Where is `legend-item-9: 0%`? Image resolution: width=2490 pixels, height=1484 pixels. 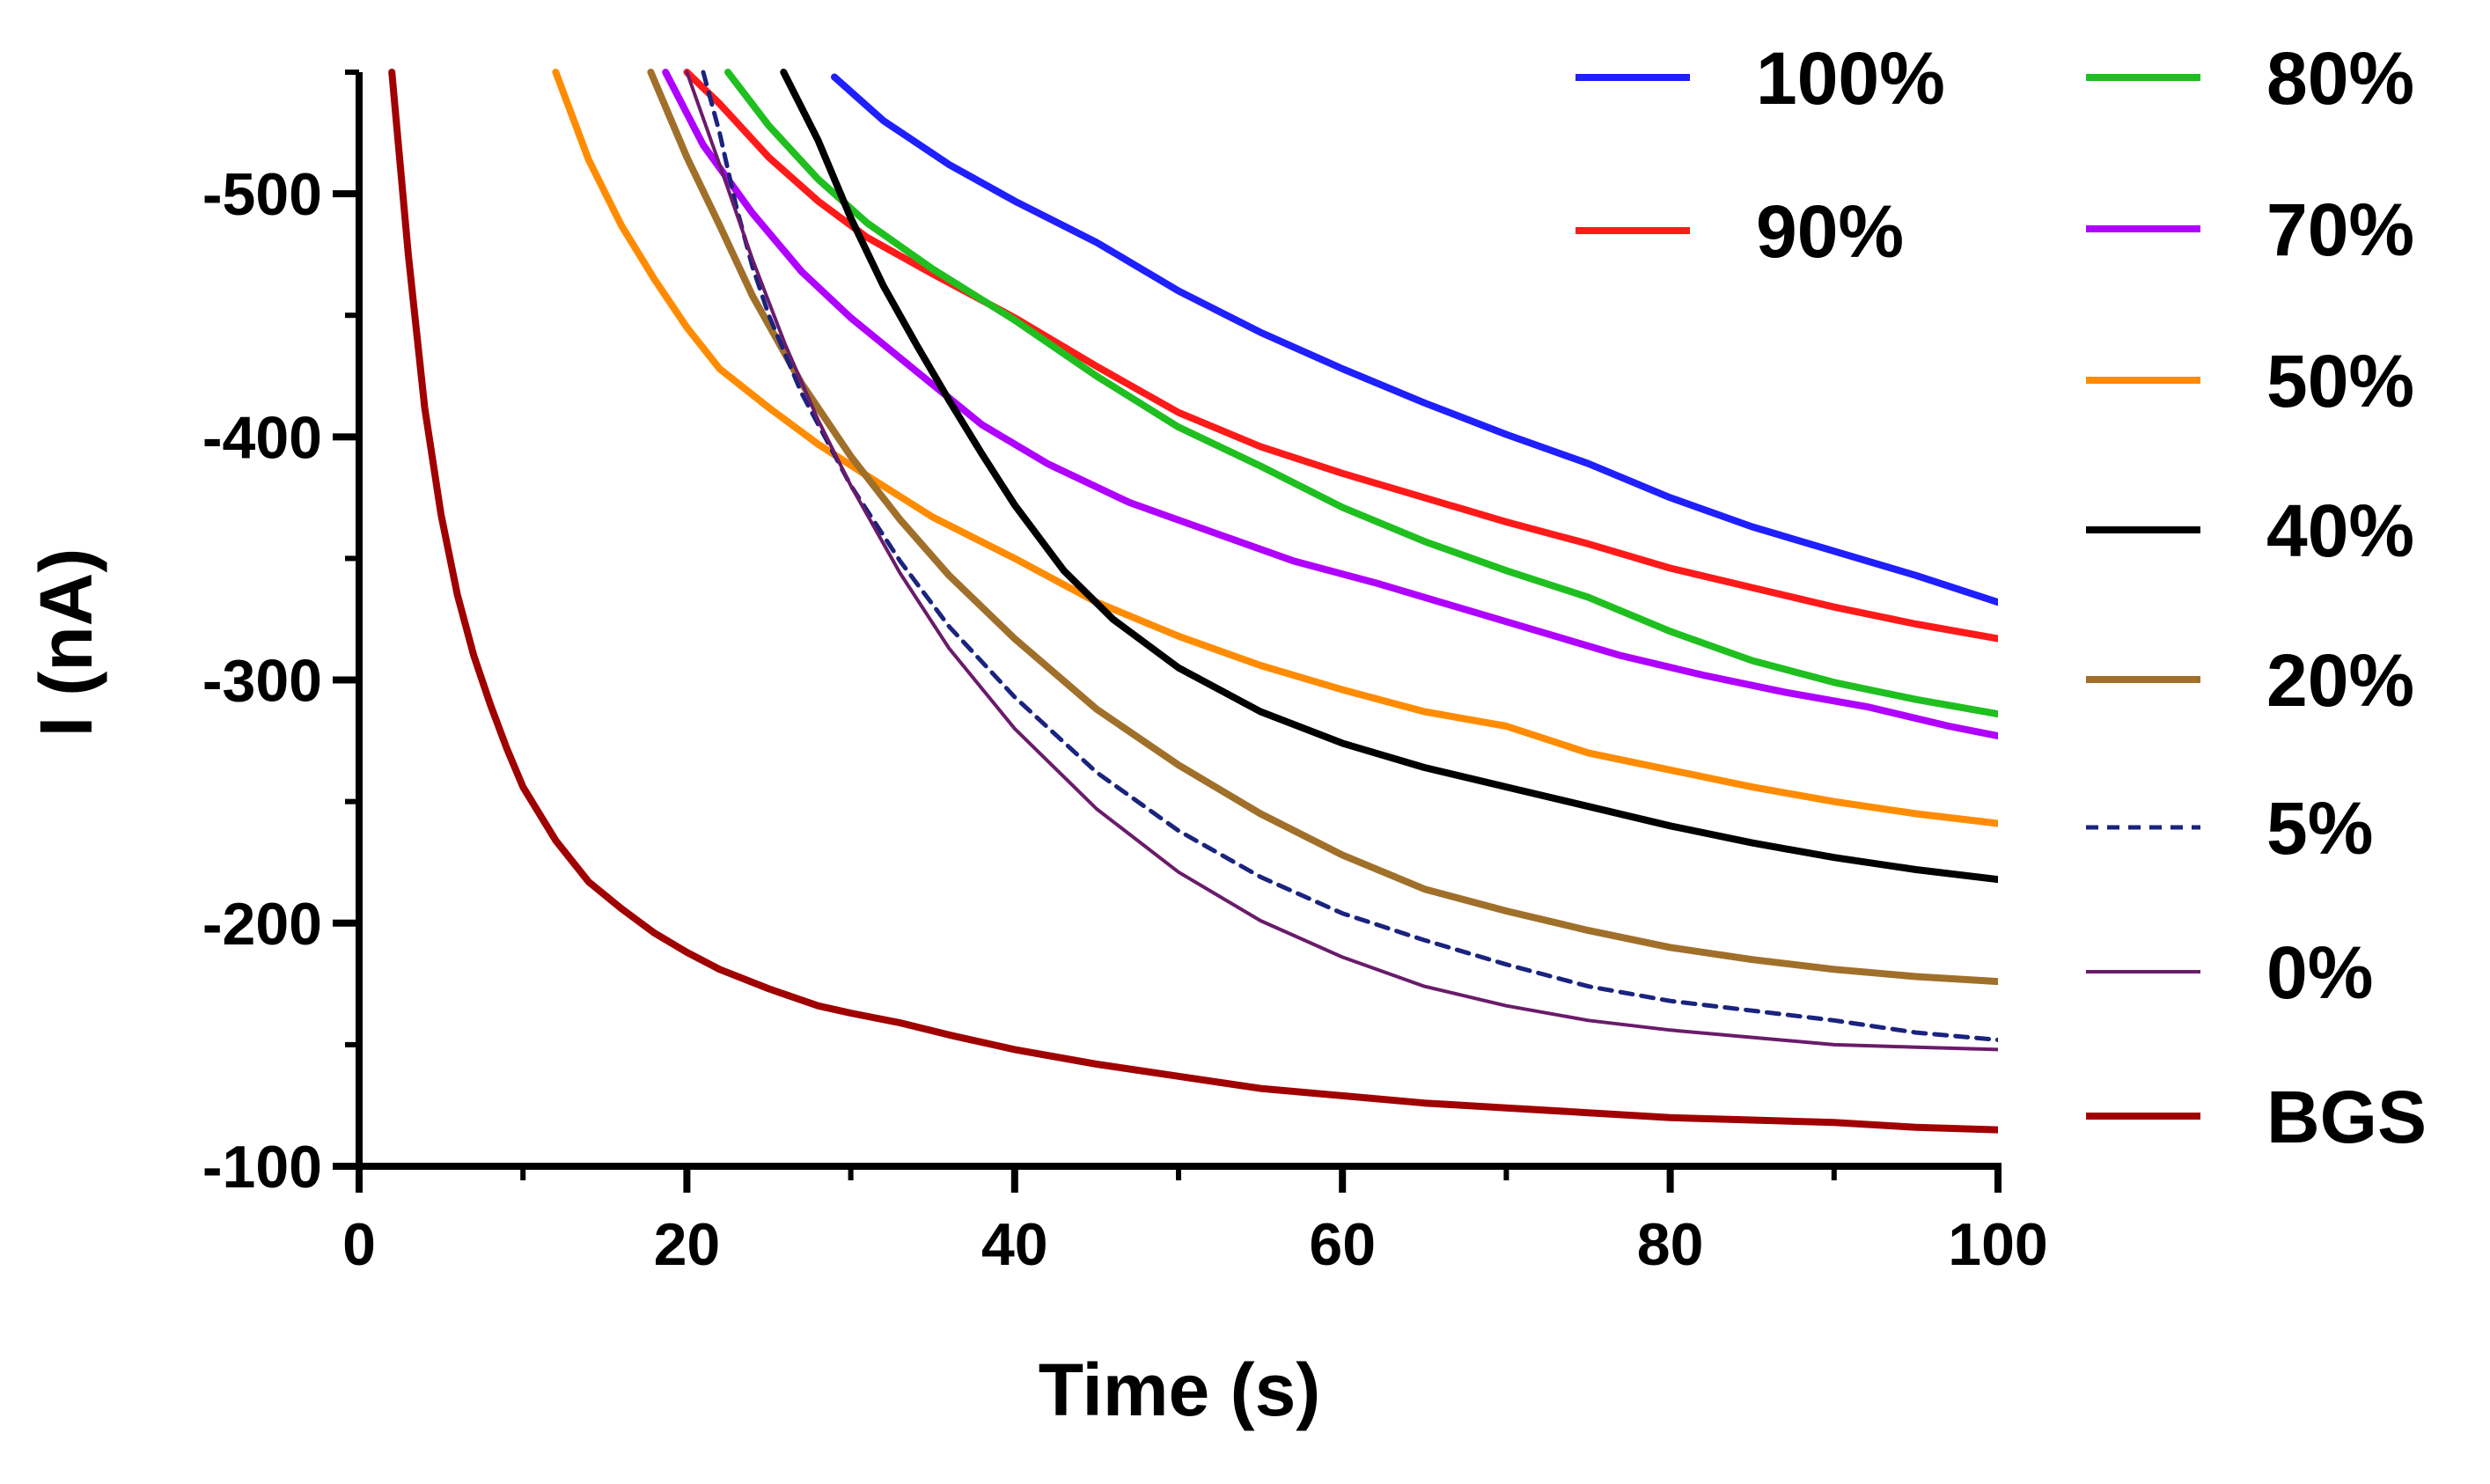
legend-item-9: 0% is located at coordinates (2230, 973).